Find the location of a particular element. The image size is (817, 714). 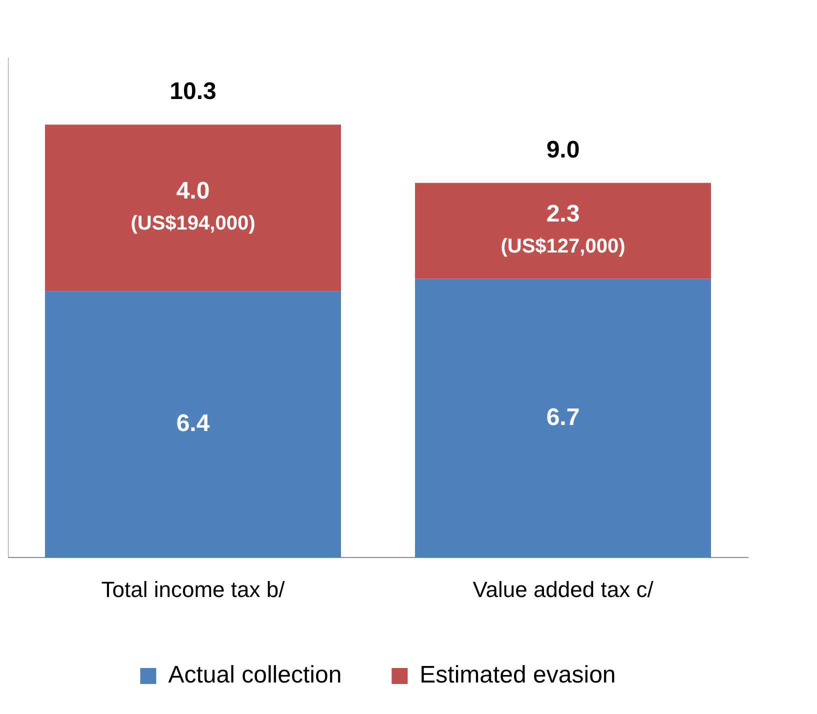

data-label: 6.4 is located at coordinates (193, 423).